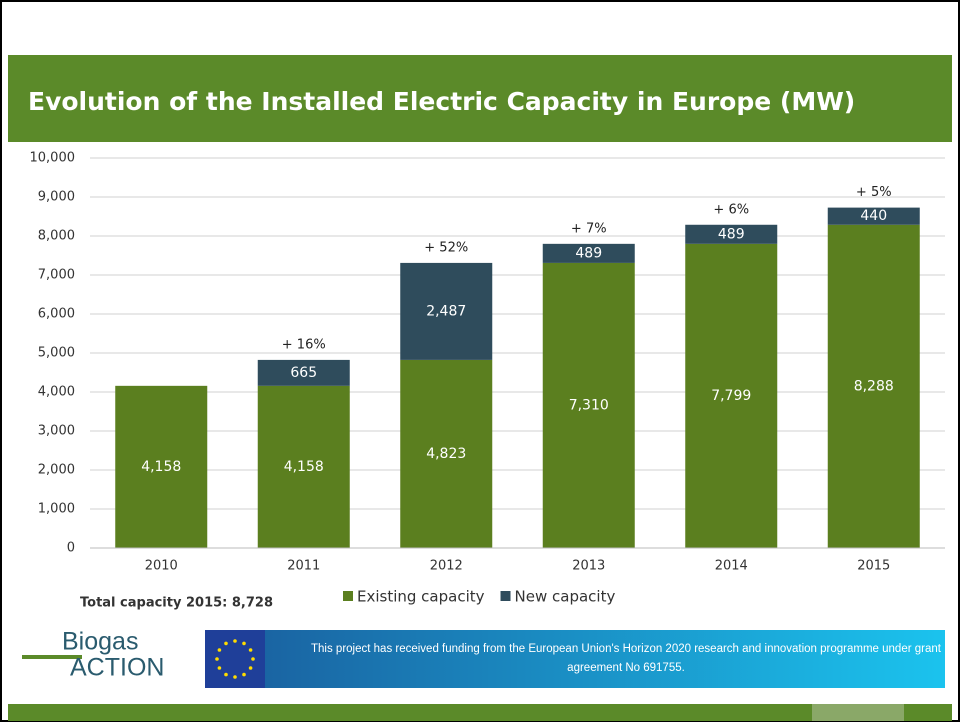  I want to click on growth-label: + 7%, so click(589, 228).